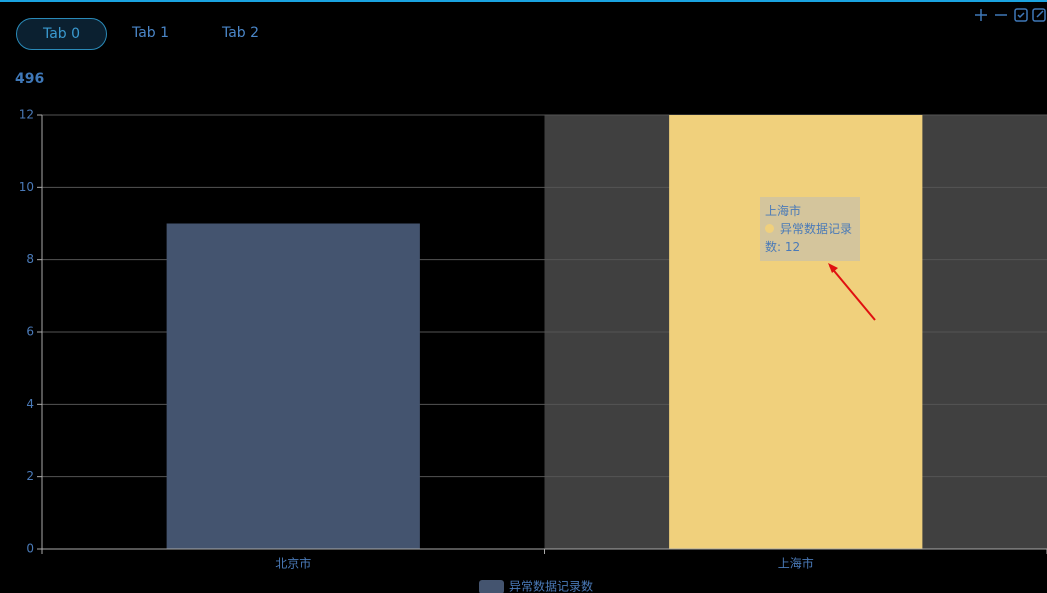 The image size is (1047, 593). Describe the element at coordinates (491, 586) in the screenshot. I see `legend-swatch` at that location.